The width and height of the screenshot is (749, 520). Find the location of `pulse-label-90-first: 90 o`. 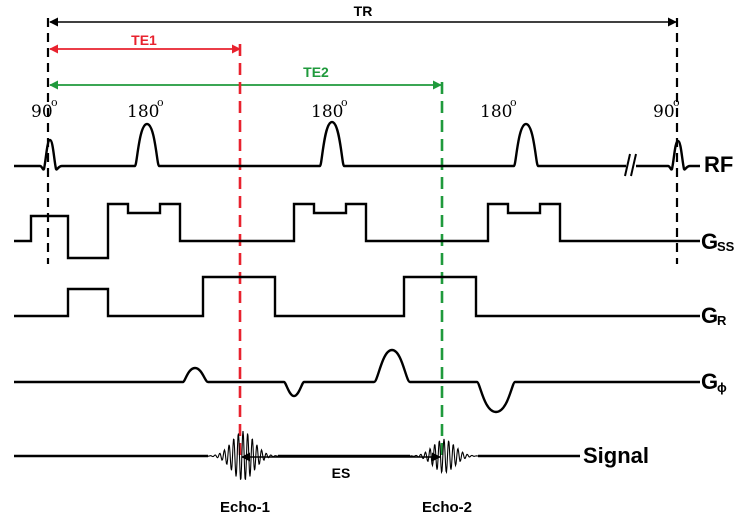

pulse-label-90-first: 90 o is located at coordinates (44, 109).